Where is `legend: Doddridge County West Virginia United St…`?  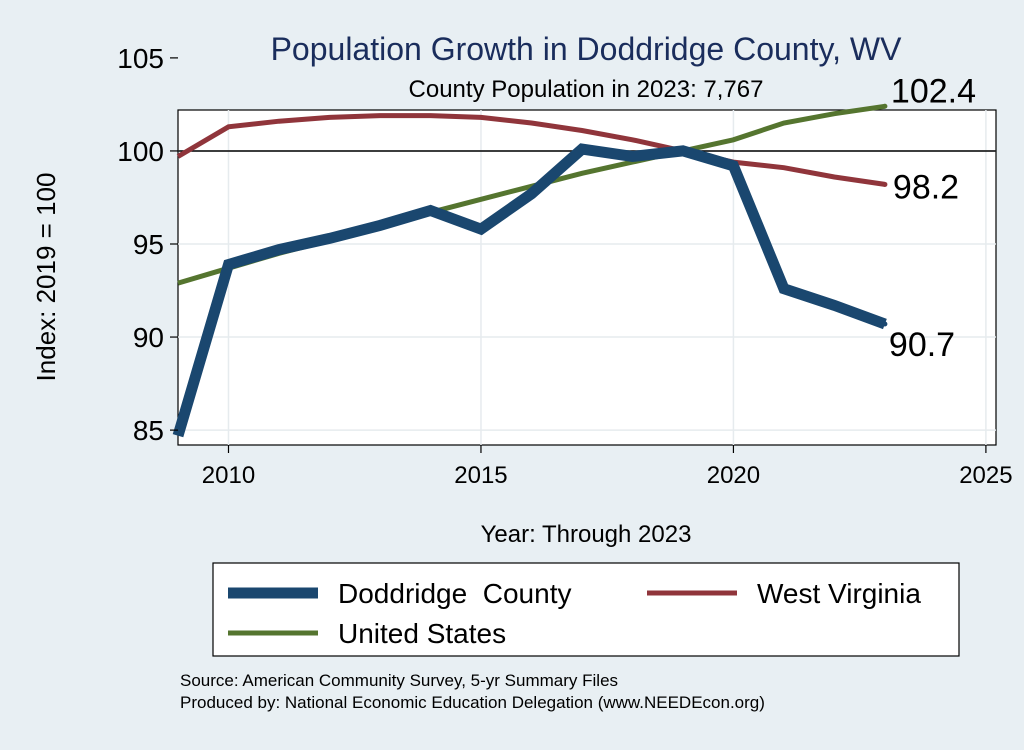 legend: Doddridge County West Virginia United St… is located at coordinates (586, 609).